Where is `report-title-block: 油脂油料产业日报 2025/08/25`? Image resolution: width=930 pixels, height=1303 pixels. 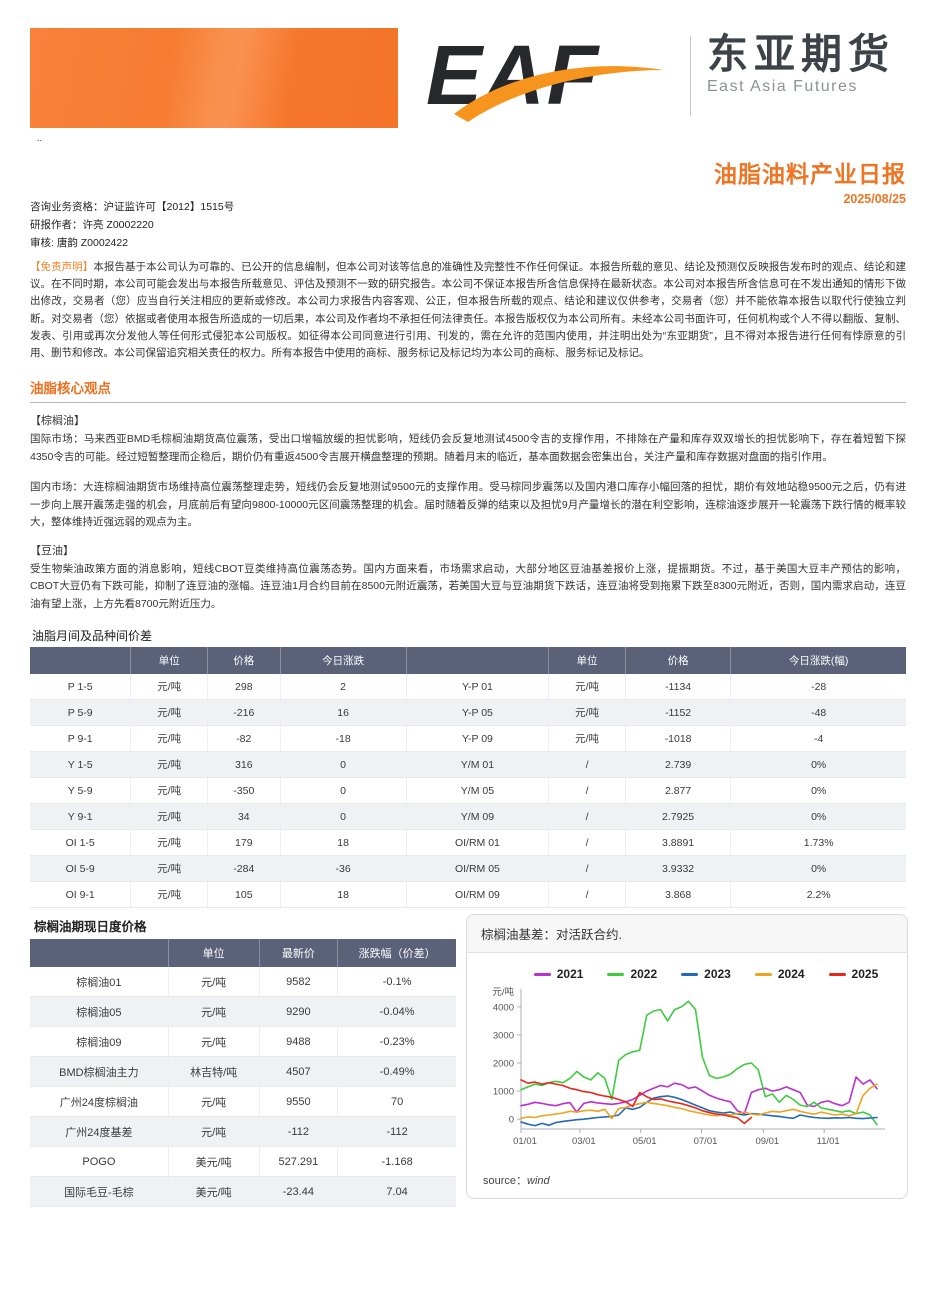 report-title-block: 油脂油料产业日报 2025/08/25 is located at coordinates (810, 180).